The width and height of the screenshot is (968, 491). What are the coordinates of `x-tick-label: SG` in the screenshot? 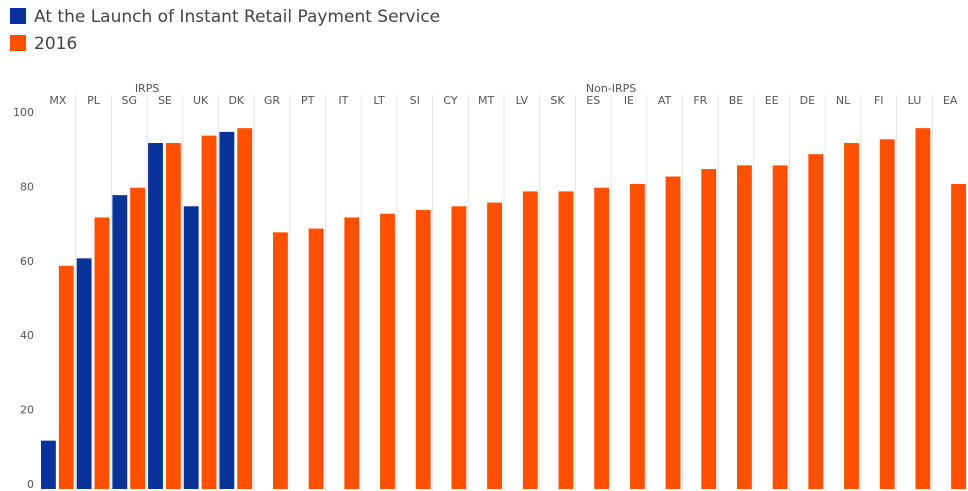 It's located at (129, 100).